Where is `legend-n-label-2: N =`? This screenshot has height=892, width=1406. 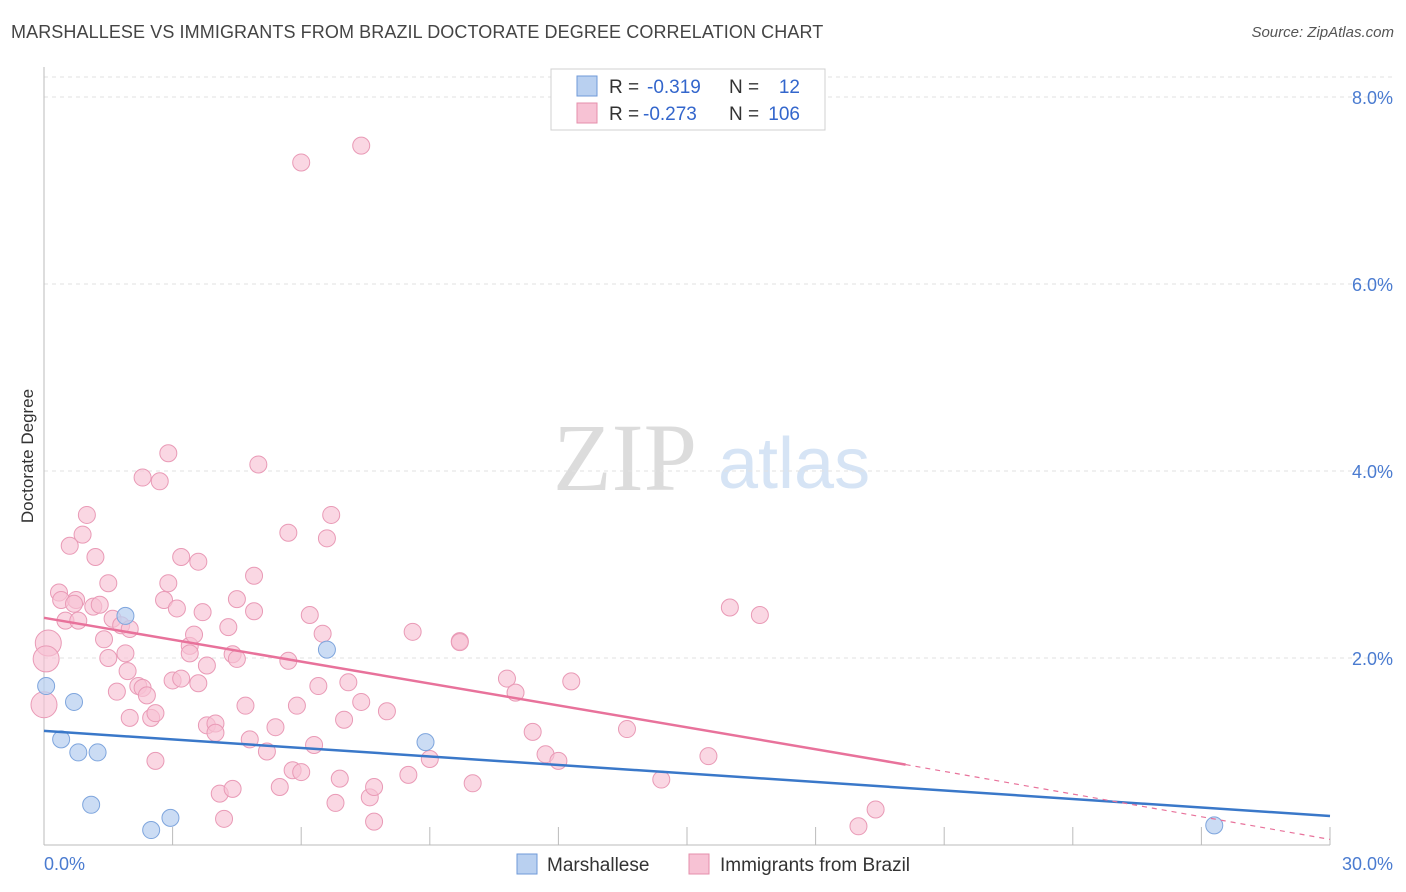 legend-n-label-2: N = is located at coordinates (744, 114).